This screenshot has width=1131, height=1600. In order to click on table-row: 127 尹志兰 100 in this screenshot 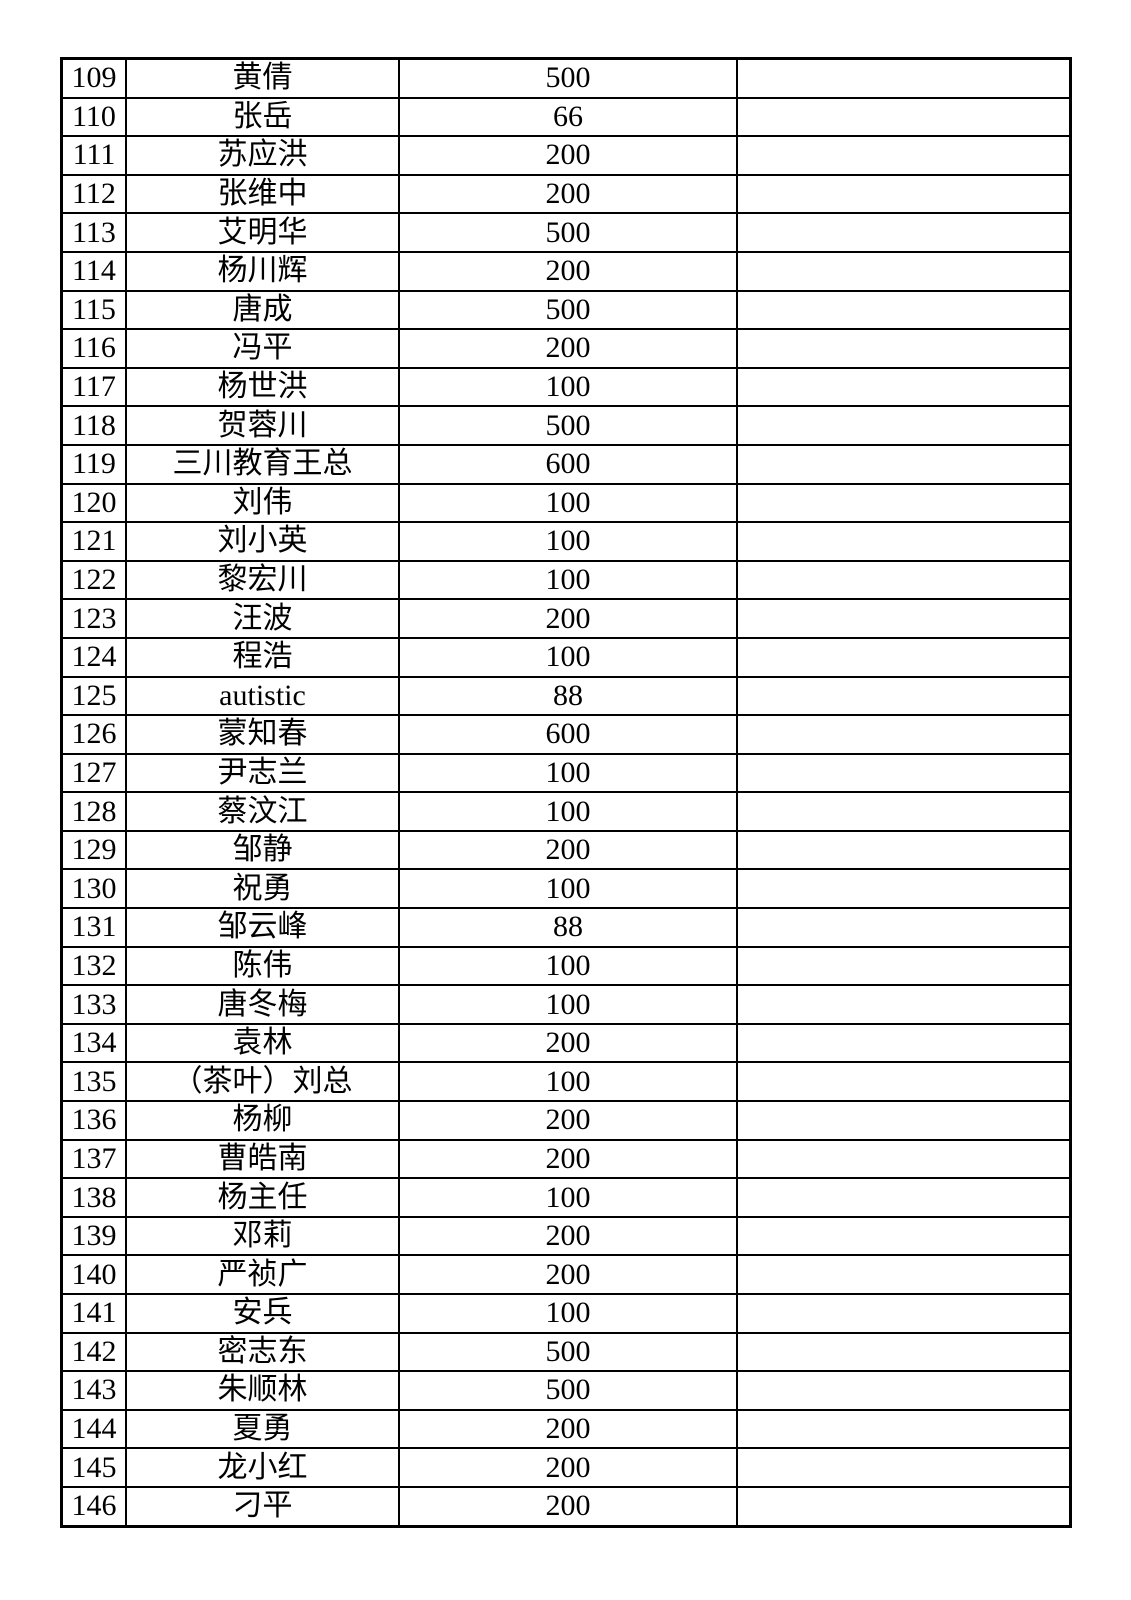, I will do `click(566, 773)`.